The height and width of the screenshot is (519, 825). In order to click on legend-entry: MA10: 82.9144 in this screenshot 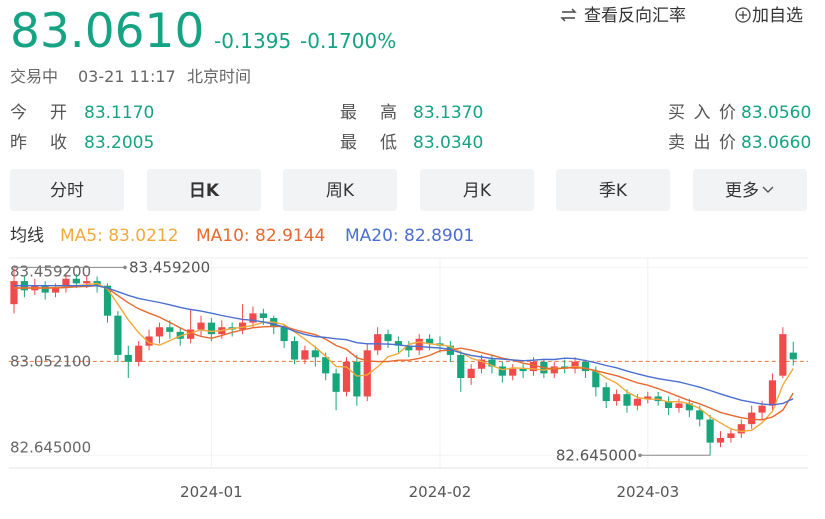, I will do `click(260, 236)`.